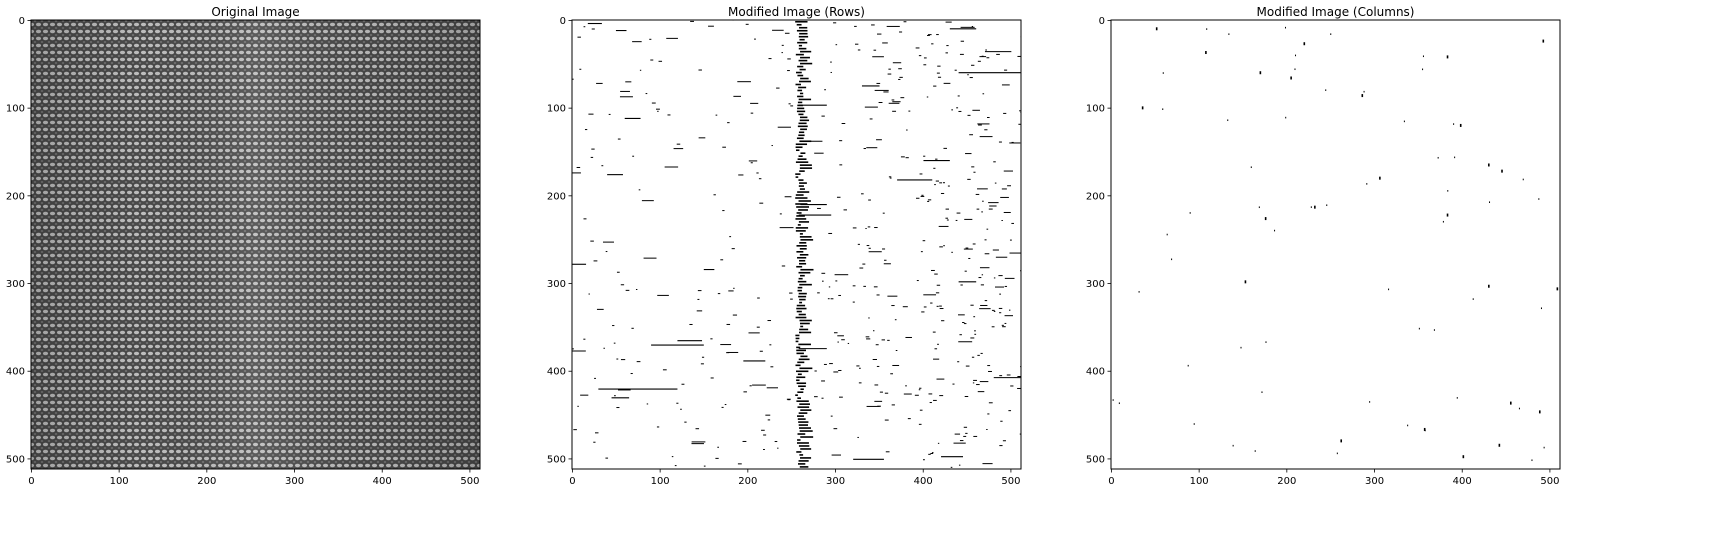 This screenshot has width=1714, height=539. I want to click on x-tick-label: 400, so click(382, 481).